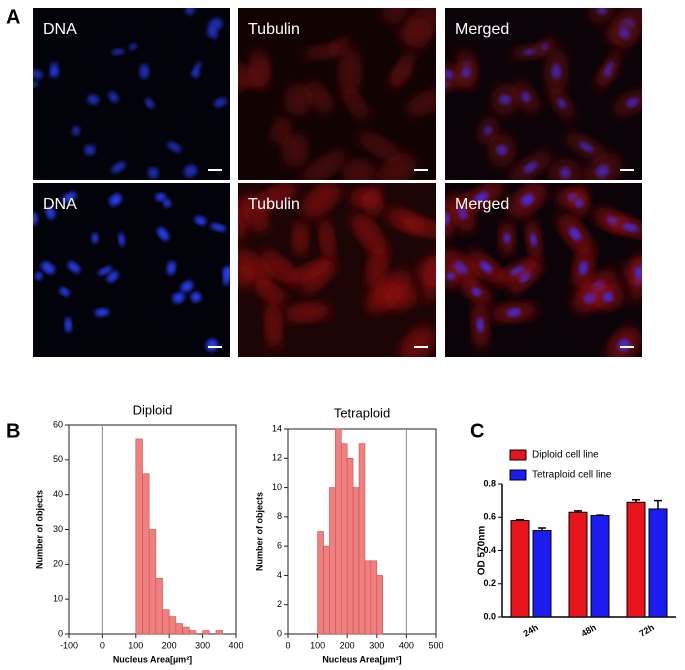 Image resolution: width=685 pixels, height=670 pixels. What do you see at coordinates (58, 424) in the screenshot?
I see `y-tick-label: 60` at bounding box center [58, 424].